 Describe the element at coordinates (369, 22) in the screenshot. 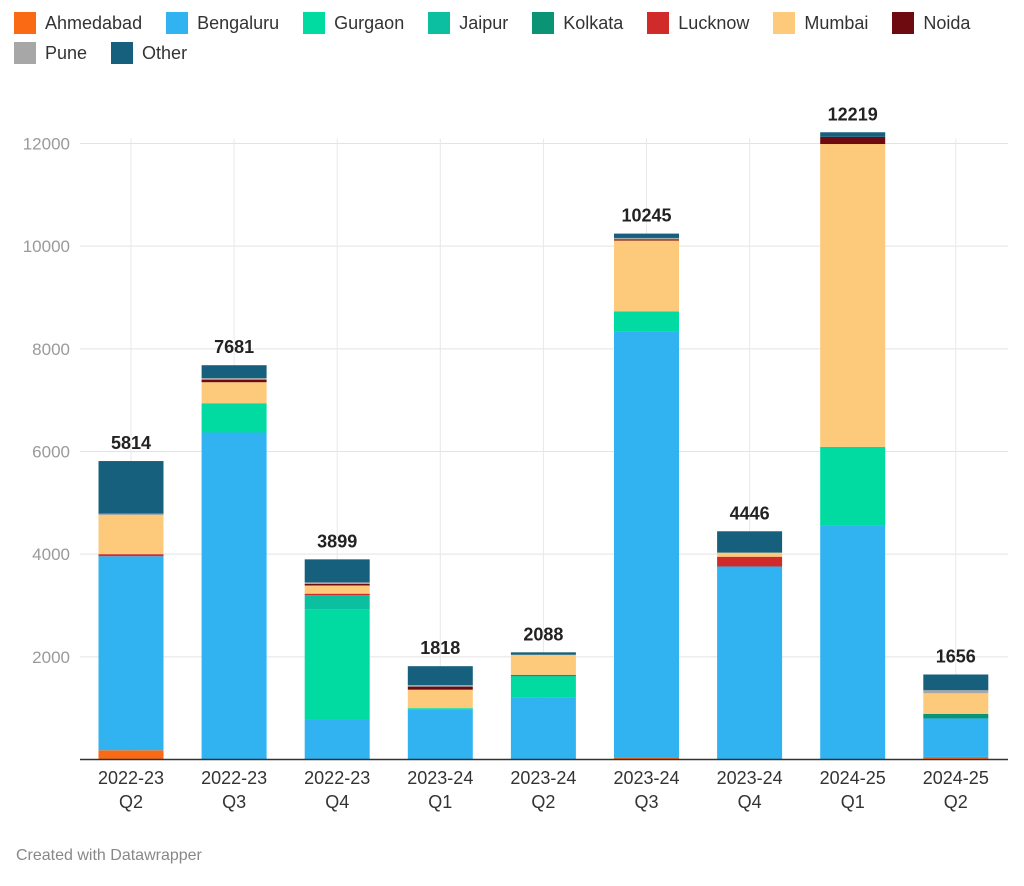

I see `legend-label: Gurgaon` at that location.